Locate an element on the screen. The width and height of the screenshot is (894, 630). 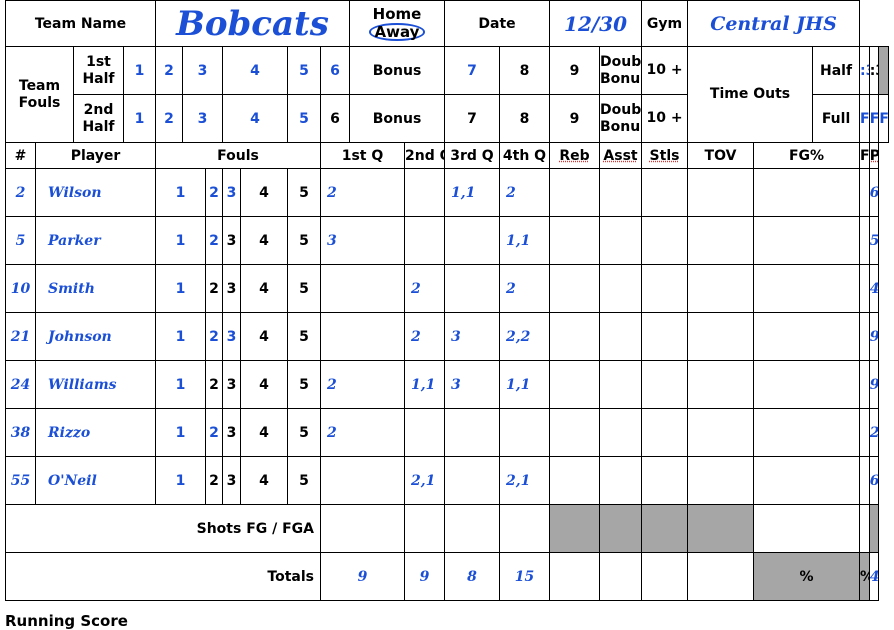
player-name: Wilson is located at coordinates (95, 192).